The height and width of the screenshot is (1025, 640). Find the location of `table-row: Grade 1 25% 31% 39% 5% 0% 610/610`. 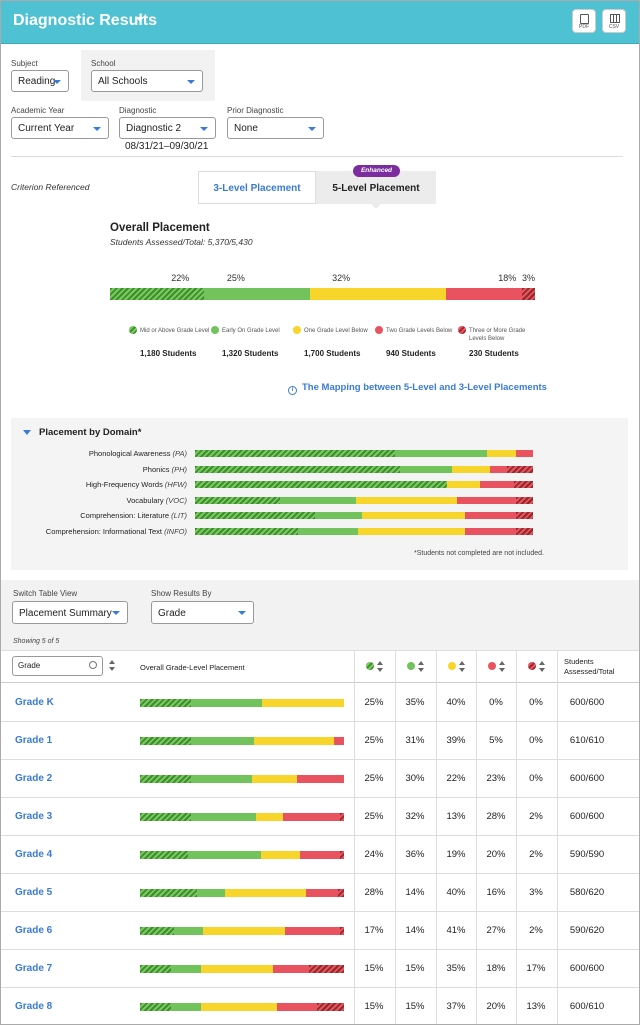

table-row: Grade 1 25% 31% 39% 5% 0% 610/610 is located at coordinates (320, 741).